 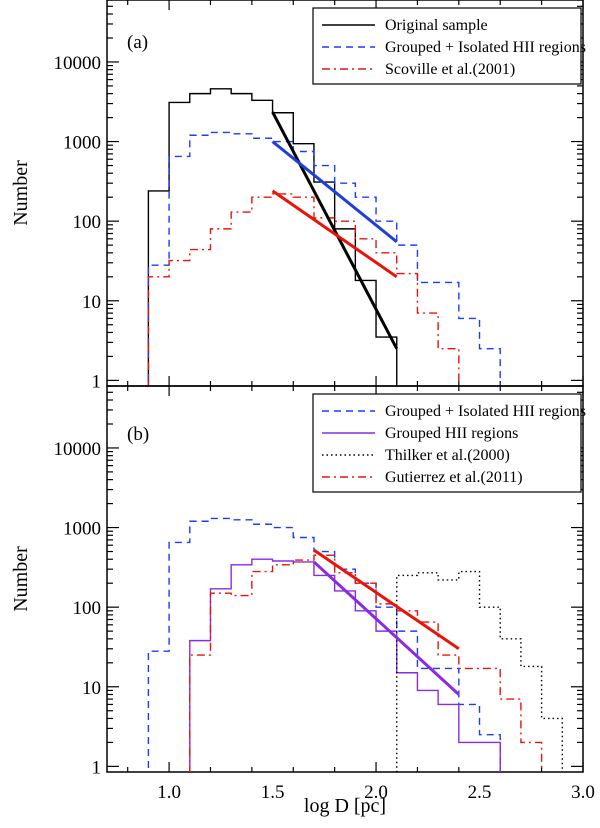 What do you see at coordinates (450, 69) in the screenshot?
I see `legend-label: Scoville et al.(2001)` at bounding box center [450, 69].